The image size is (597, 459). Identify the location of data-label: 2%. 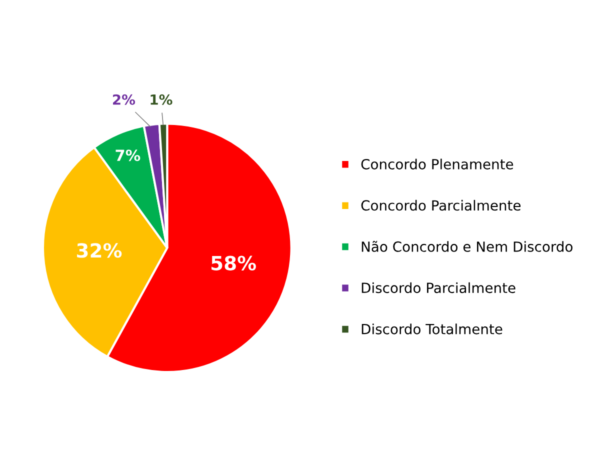
(124, 99).